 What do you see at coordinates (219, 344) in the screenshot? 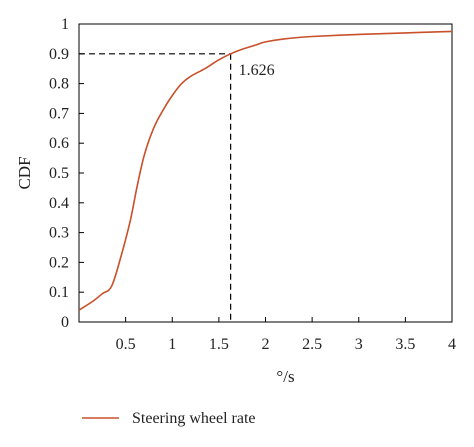
I see `x-tick-label: 1.5` at bounding box center [219, 344].